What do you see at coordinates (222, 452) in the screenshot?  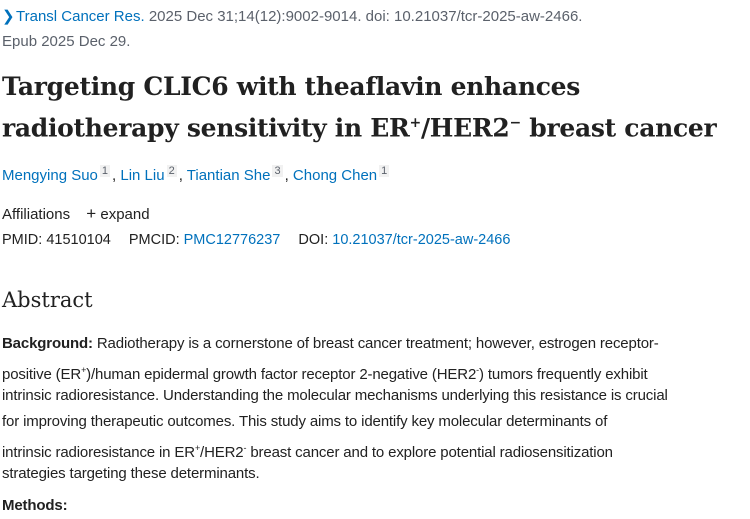 I see `abstract-text: /HER2` at bounding box center [222, 452].